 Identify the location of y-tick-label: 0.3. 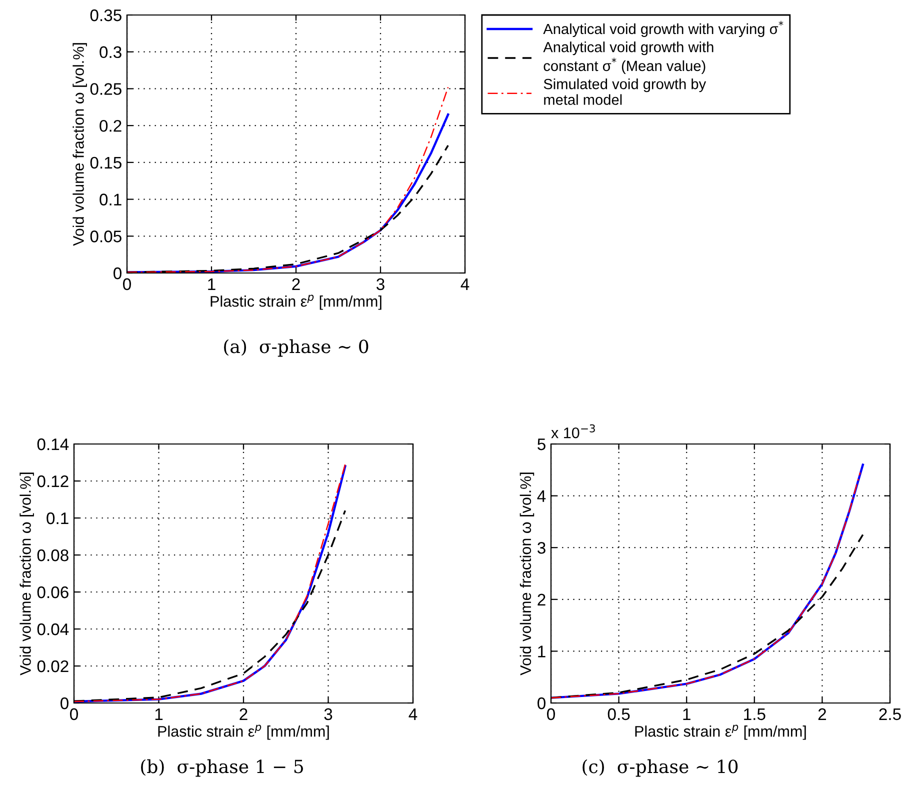
(111, 52).